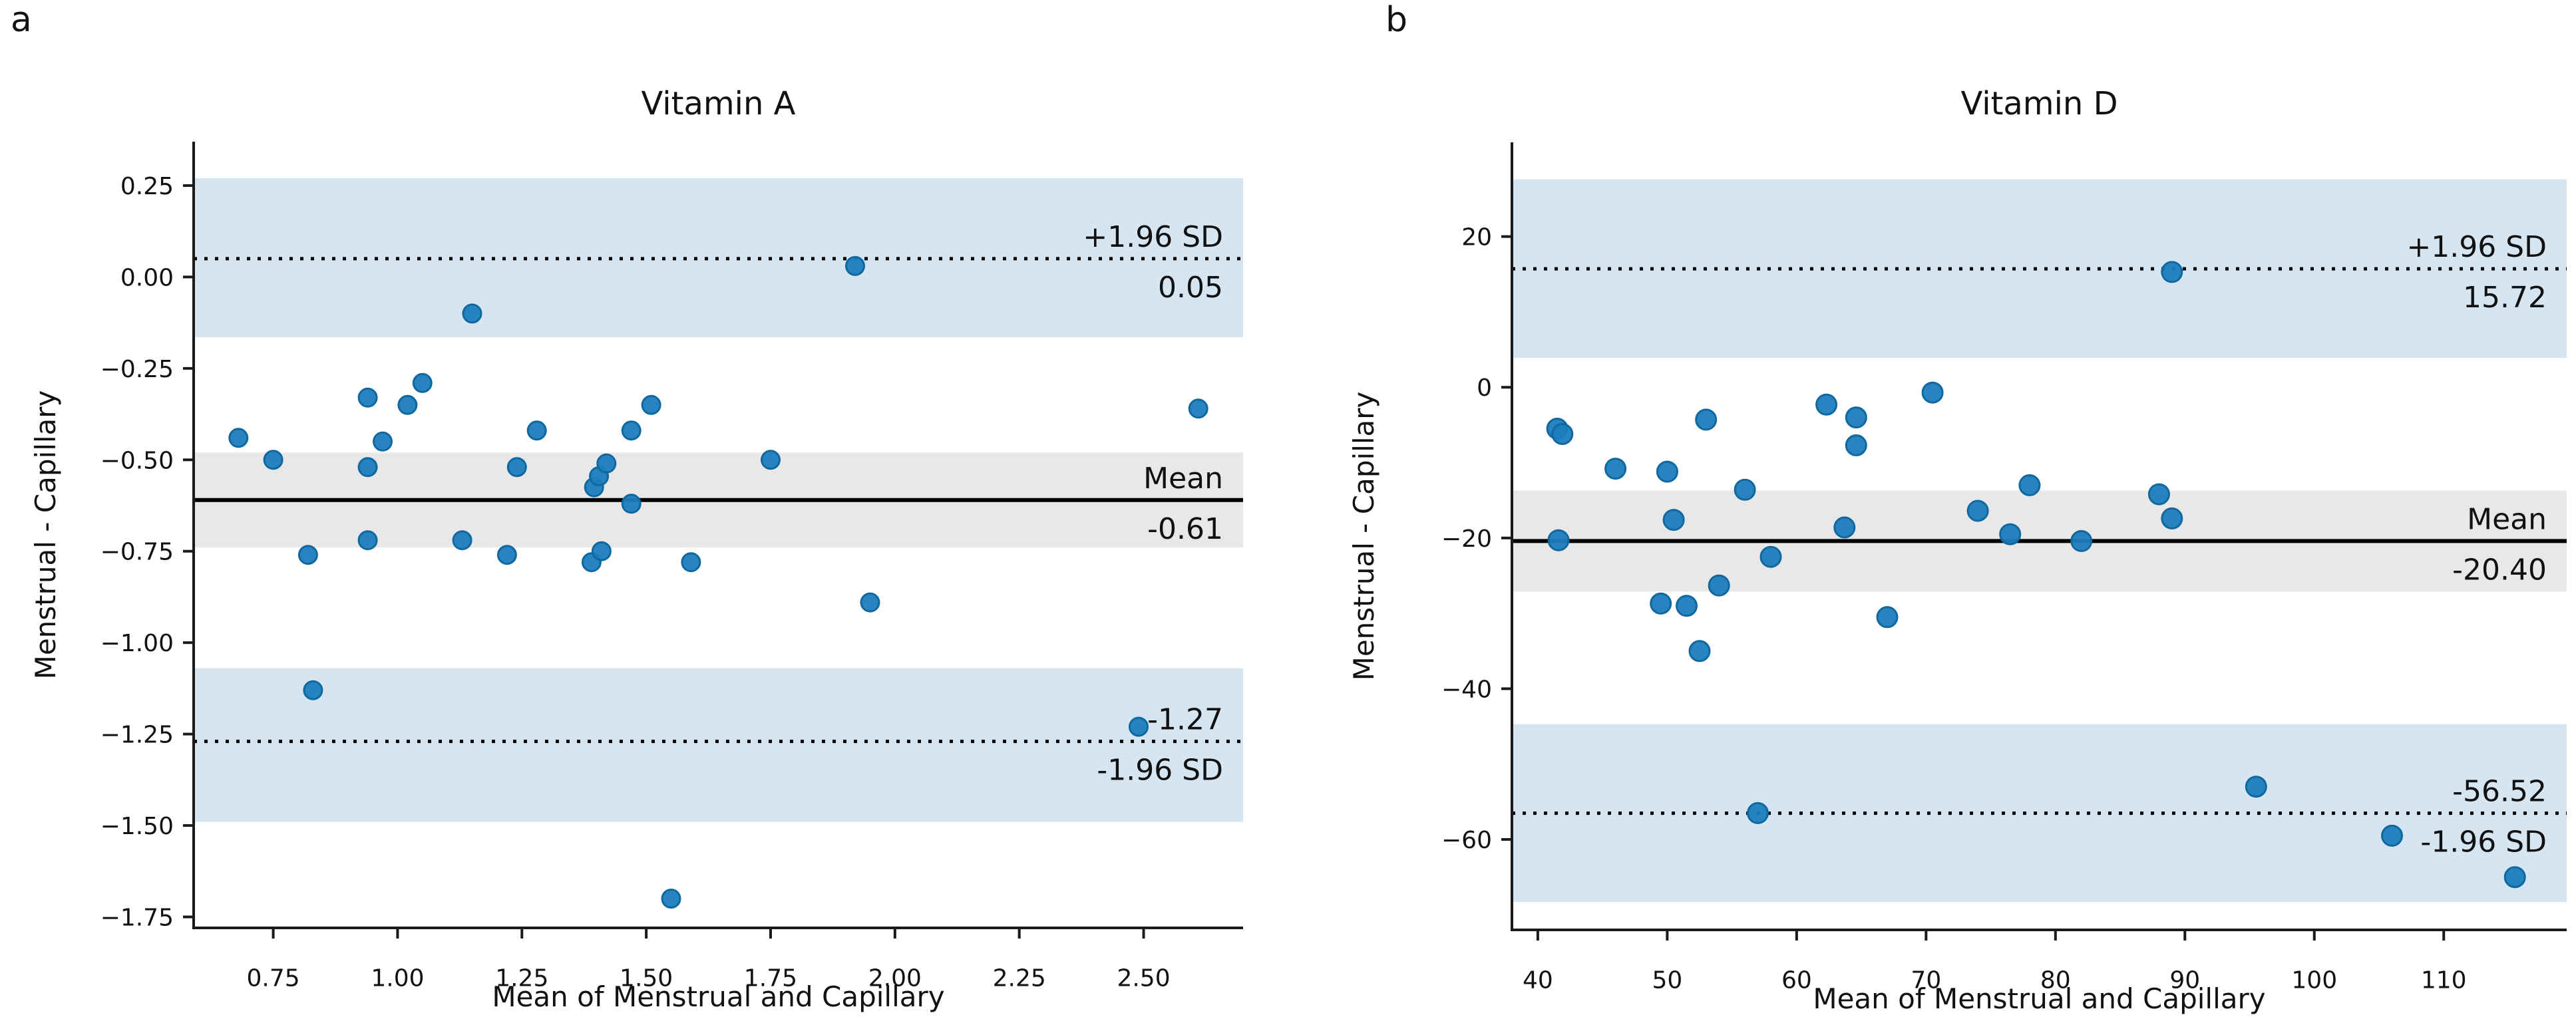  Describe the element at coordinates (1466, 539) in the screenshot. I see `y-tick-label: −20` at that location.